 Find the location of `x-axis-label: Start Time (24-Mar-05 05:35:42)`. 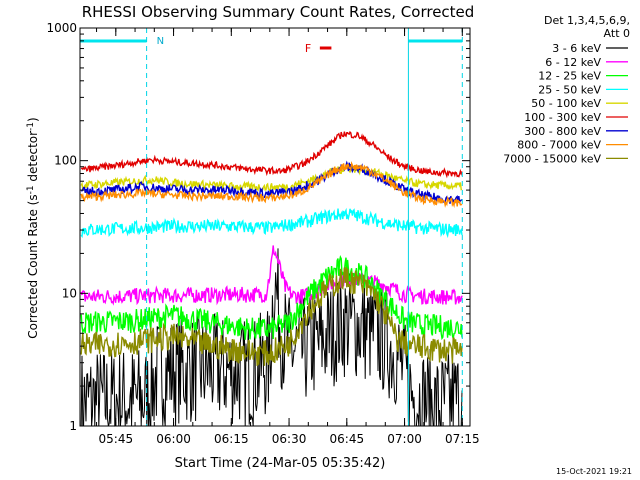

x-axis-label: Start Time (24-Mar-05 05:35:42) is located at coordinates (280, 463).